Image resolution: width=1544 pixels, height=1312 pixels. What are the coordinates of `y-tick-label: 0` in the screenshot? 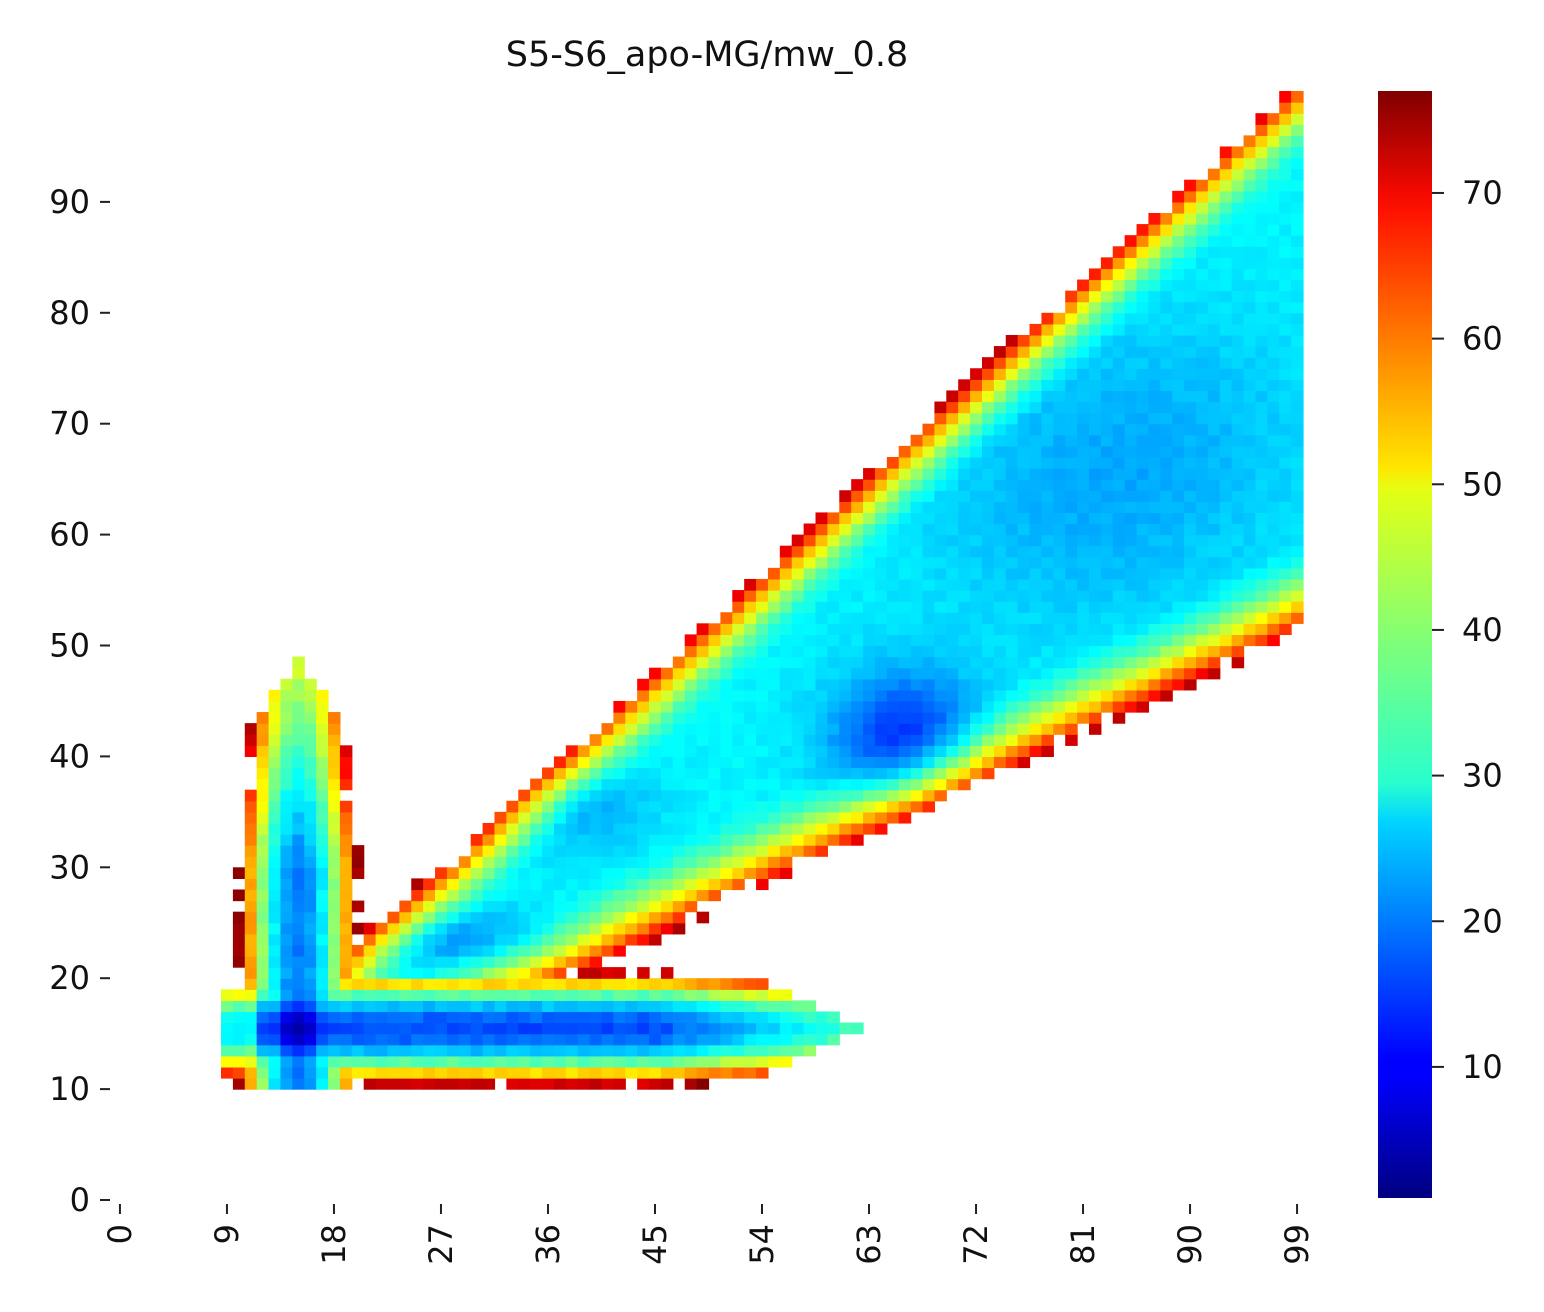 It's located at (80, 1200).